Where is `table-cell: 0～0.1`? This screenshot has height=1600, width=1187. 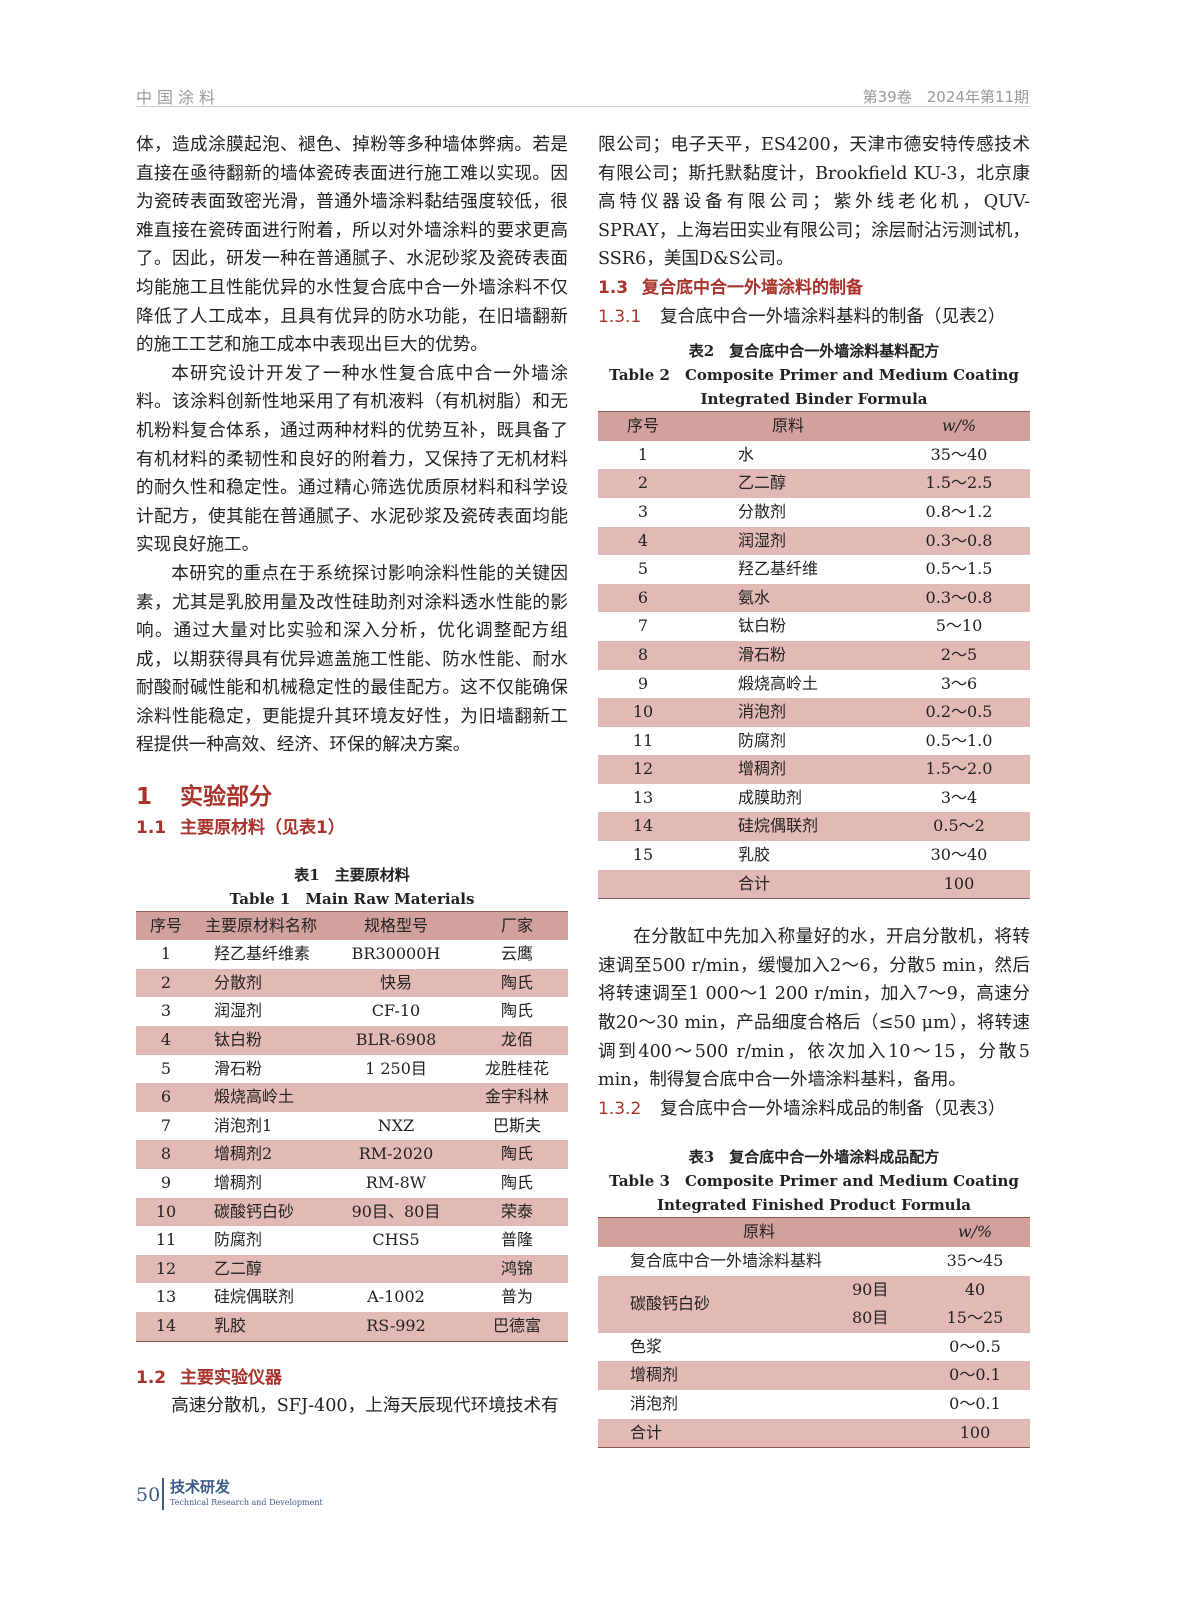
table-cell: 0～0.1 is located at coordinates (975, 1375).